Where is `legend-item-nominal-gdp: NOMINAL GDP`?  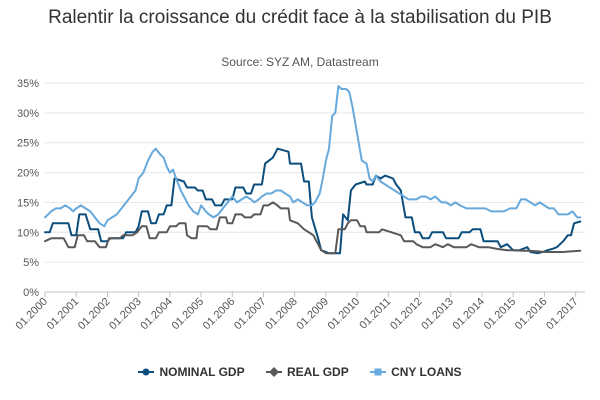 legend-item-nominal-gdp: NOMINAL GDP is located at coordinates (191, 372).